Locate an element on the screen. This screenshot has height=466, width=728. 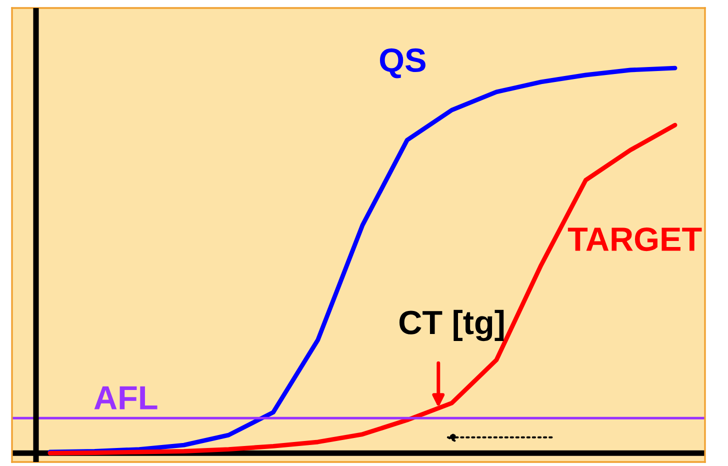
ref-line-label: AFL is located at coordinates (126, 398).